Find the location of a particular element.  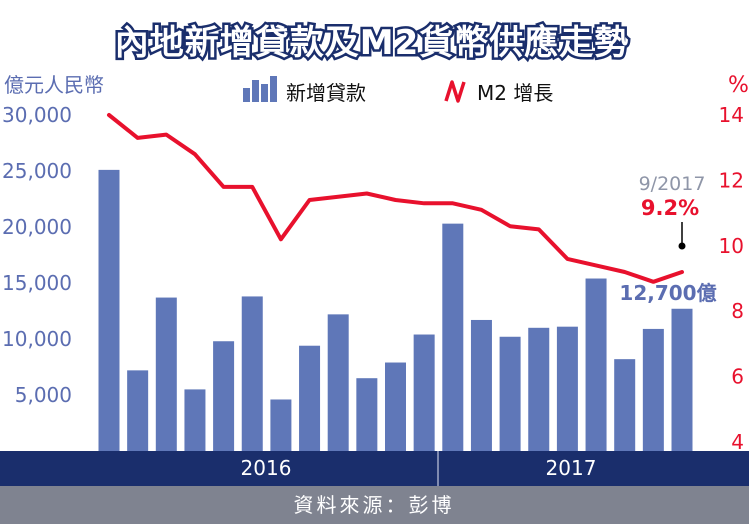

year-label-2016: 2016 is located at coordinates (266, 468).